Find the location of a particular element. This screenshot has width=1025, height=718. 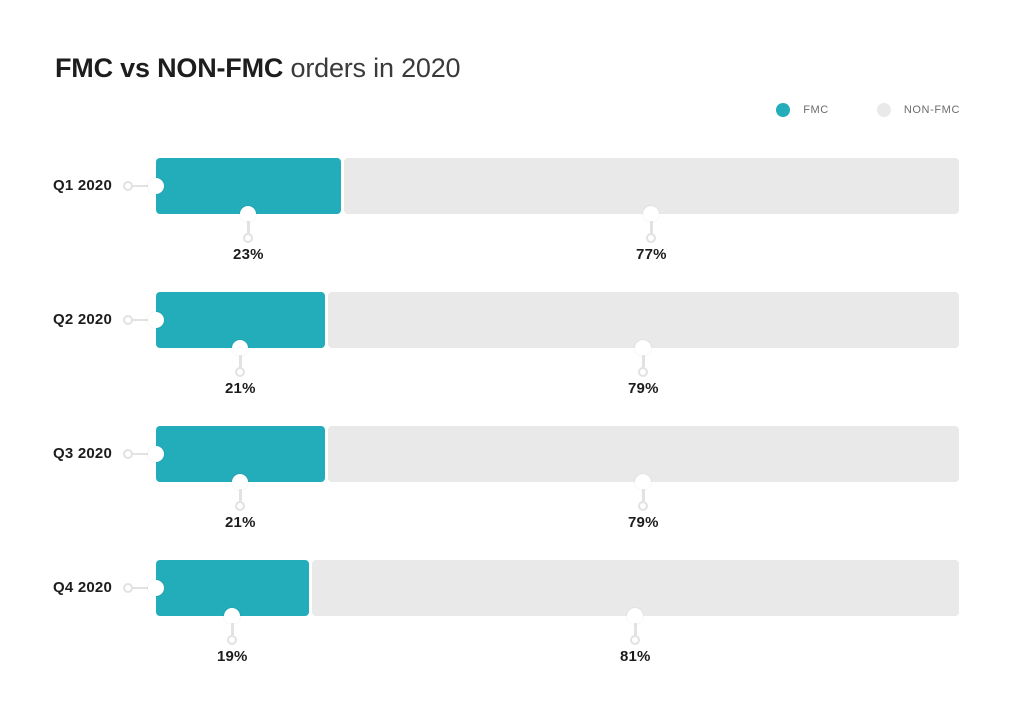

chart-legend: FMC NON-FMC is located at coordinates (868, 110).